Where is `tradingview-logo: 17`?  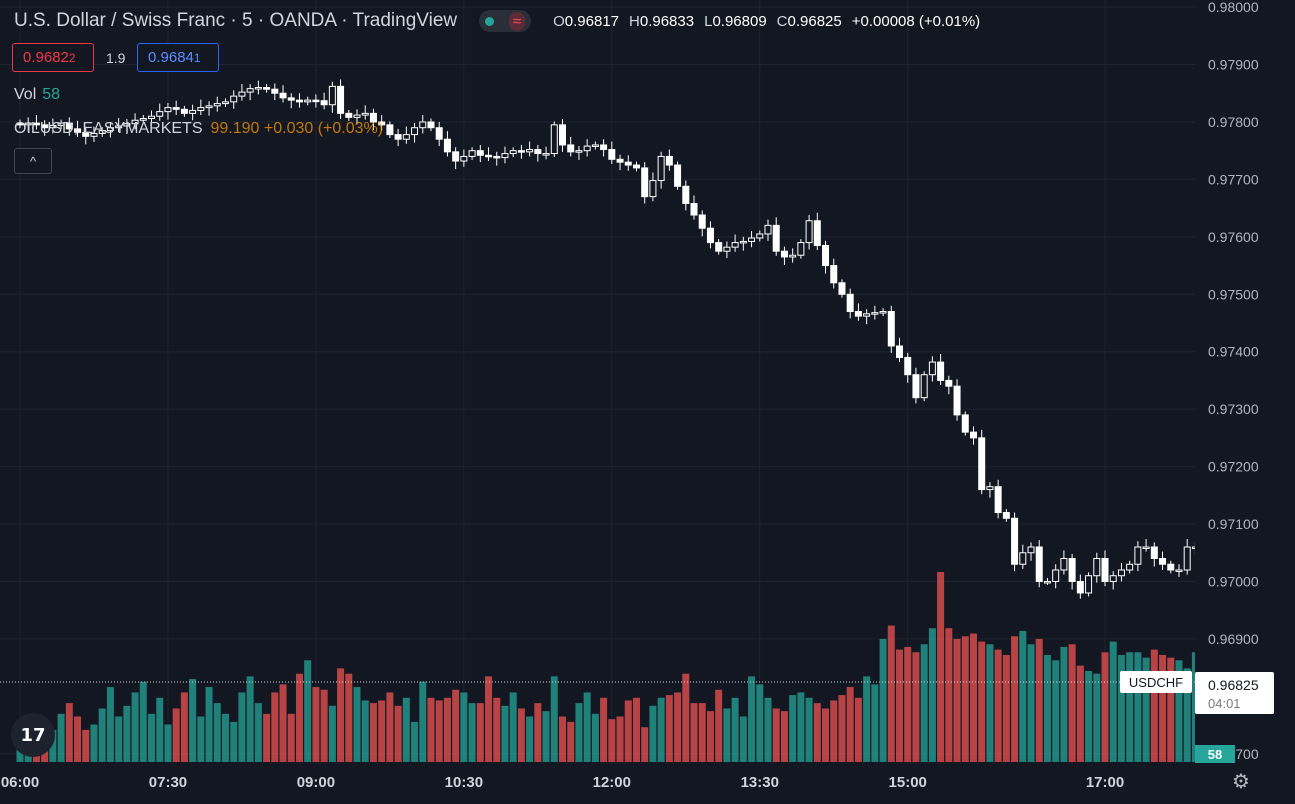
tradingview-logo: 17 is located at coordinates (33, 735).